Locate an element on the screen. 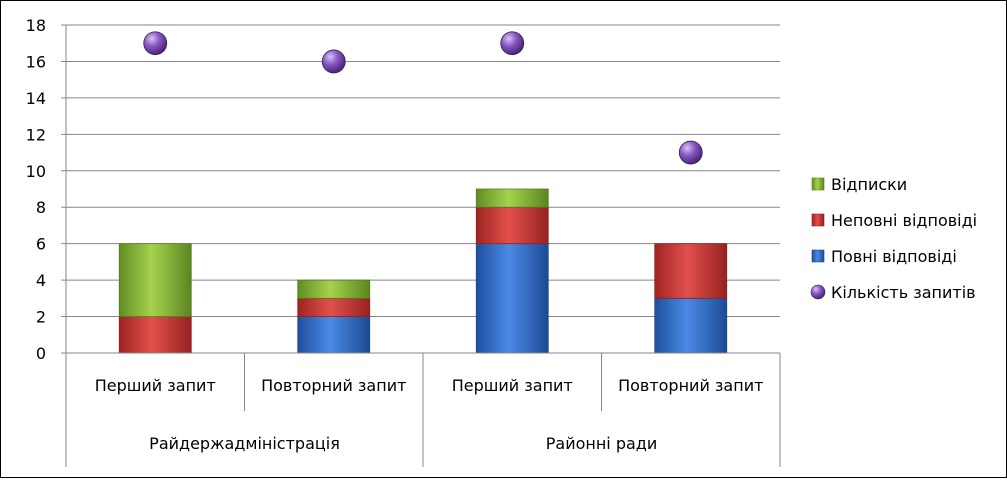 Image resolution: width=1007 pixels, height=482 pixels. y-tick-label: 0 is located at coordinates (41, 353).